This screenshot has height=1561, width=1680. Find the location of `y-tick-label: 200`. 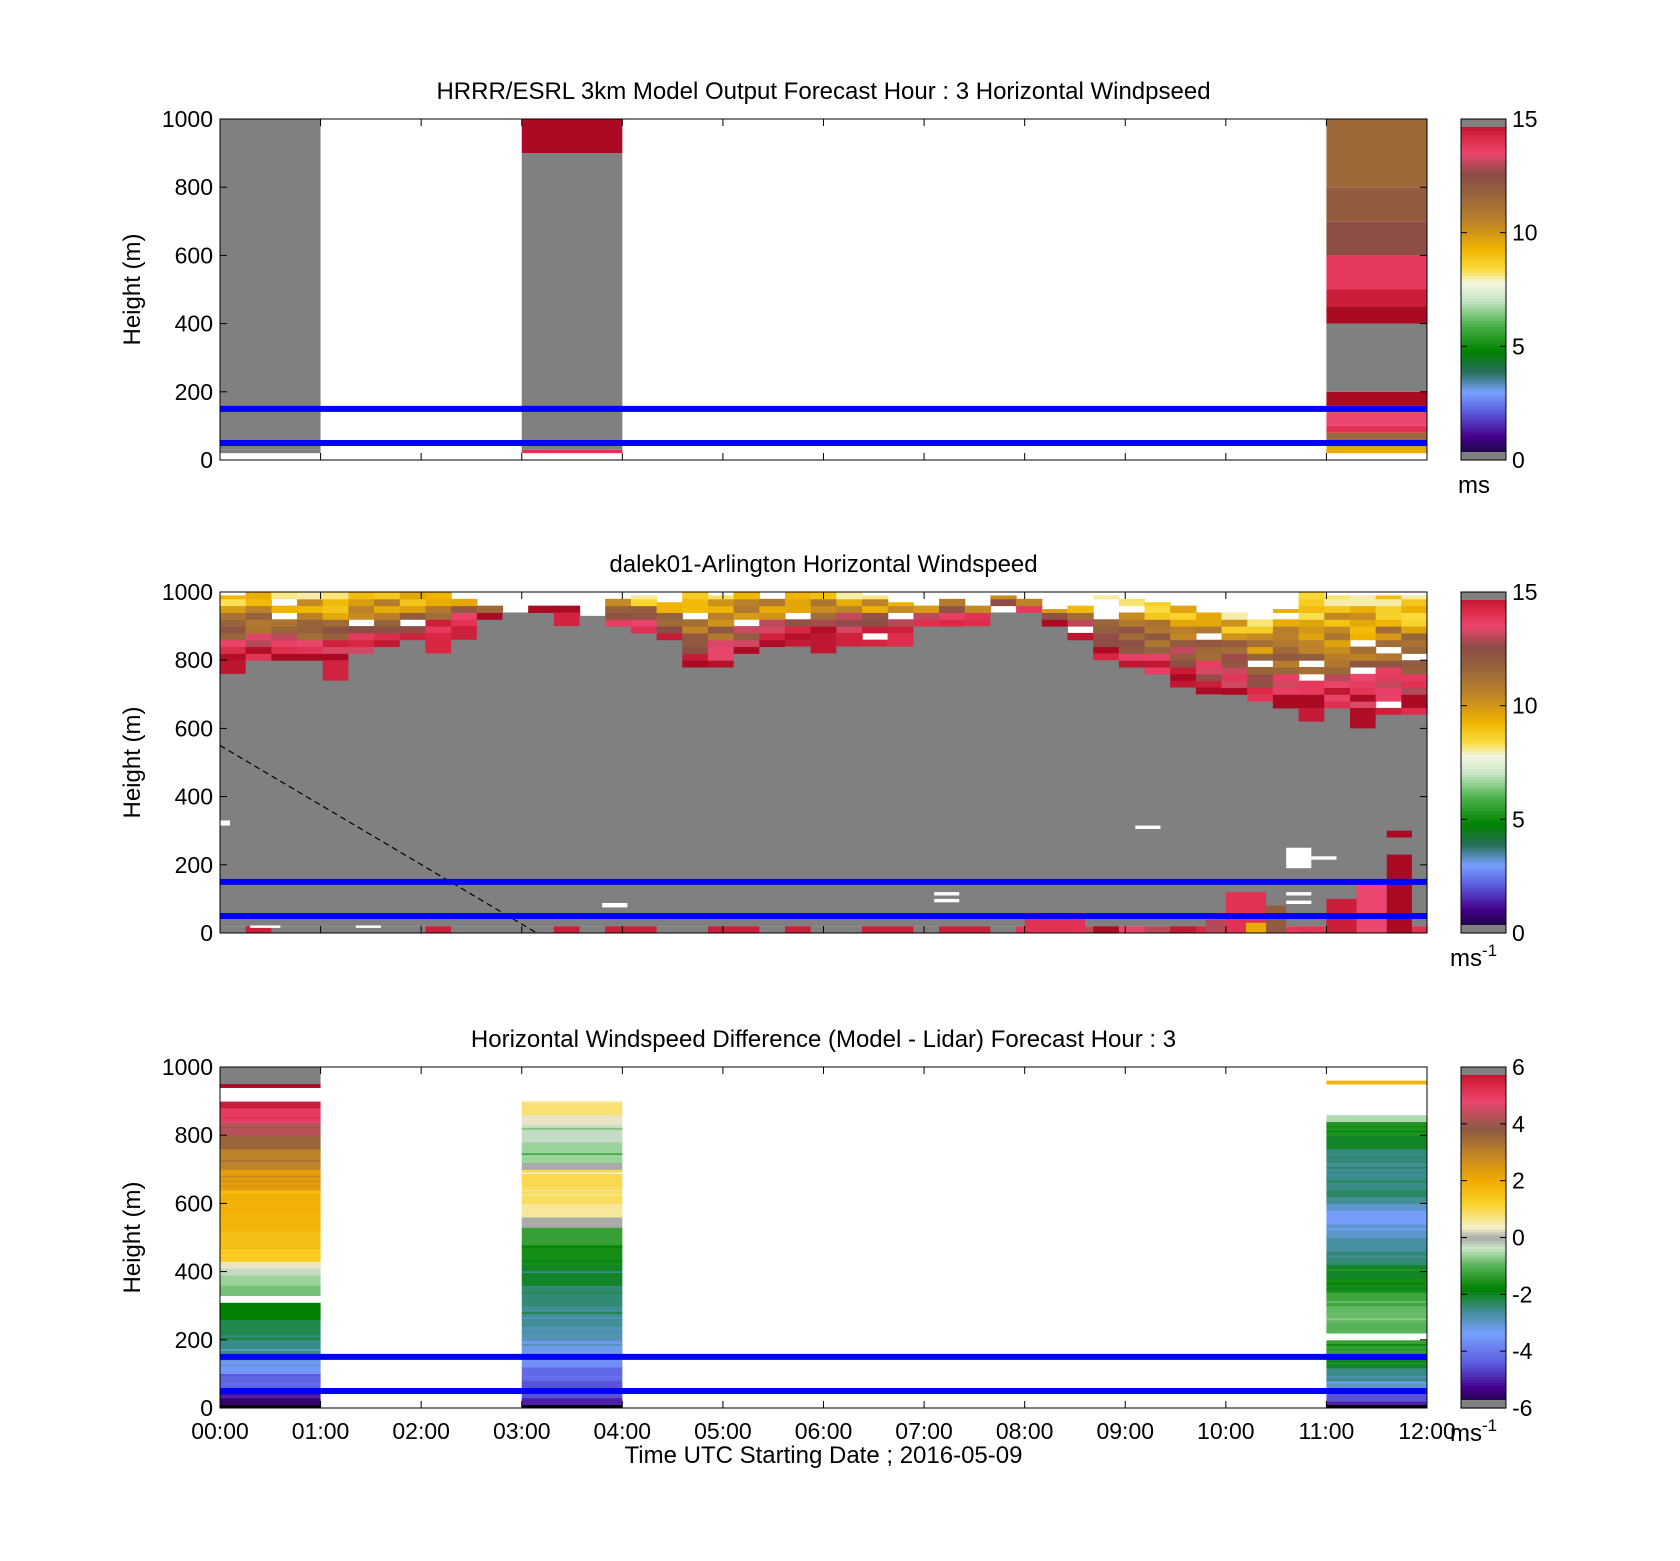

y-tick-label: 200 is located at coordinates (194, 1340).